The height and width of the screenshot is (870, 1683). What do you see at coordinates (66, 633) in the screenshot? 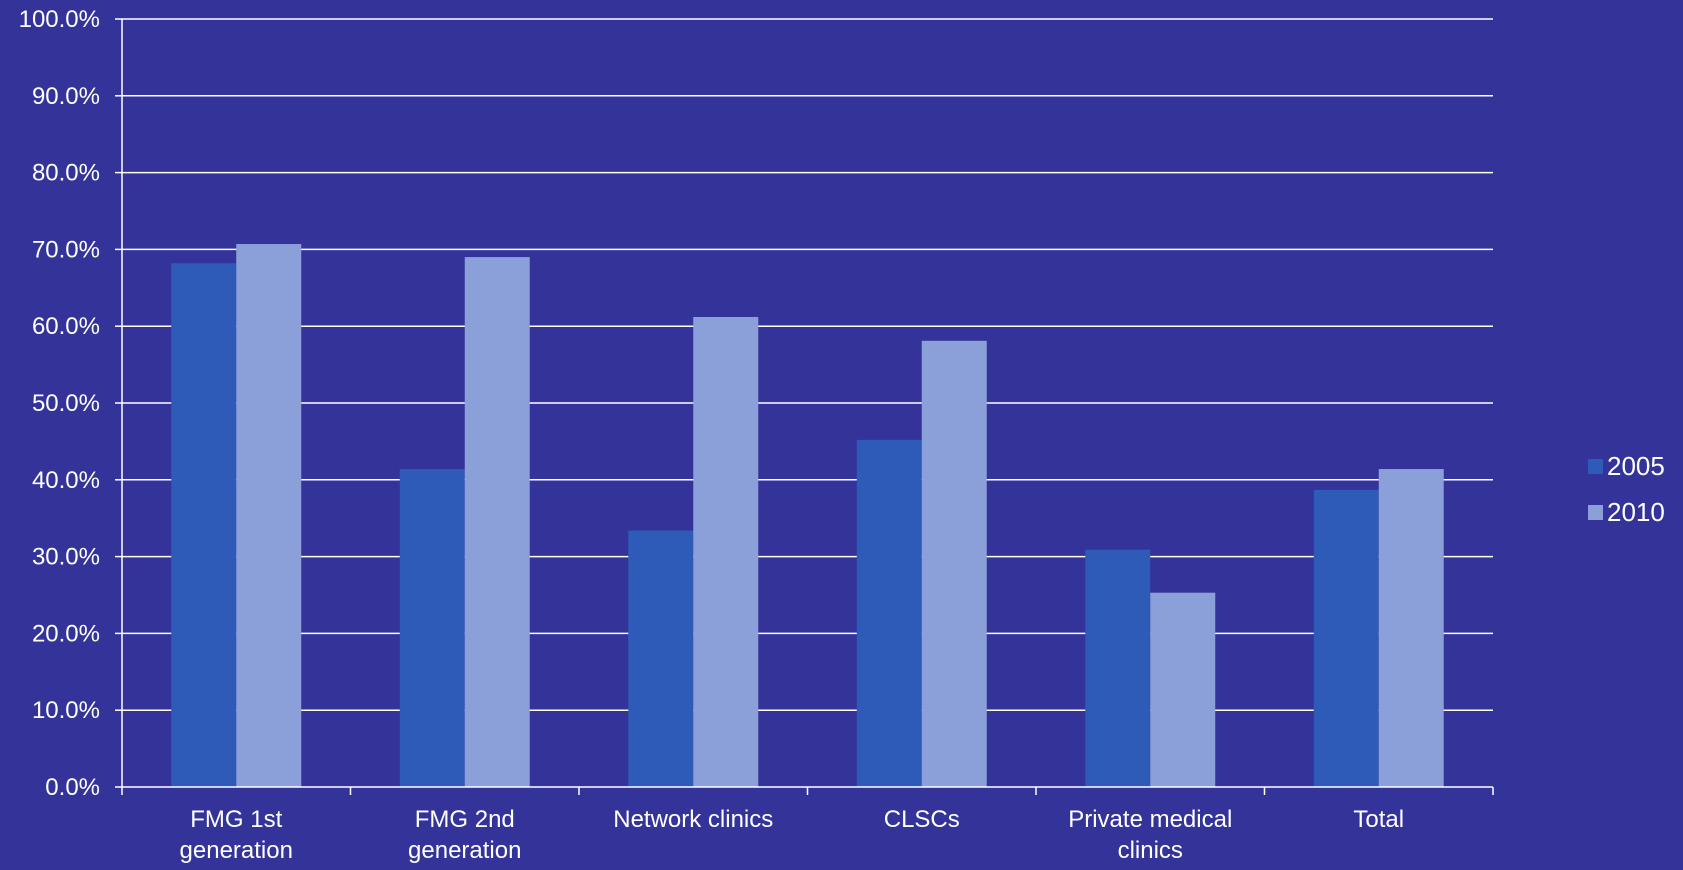
I see `y-tick-label: 20.0%` at bounding box center [66, 633].